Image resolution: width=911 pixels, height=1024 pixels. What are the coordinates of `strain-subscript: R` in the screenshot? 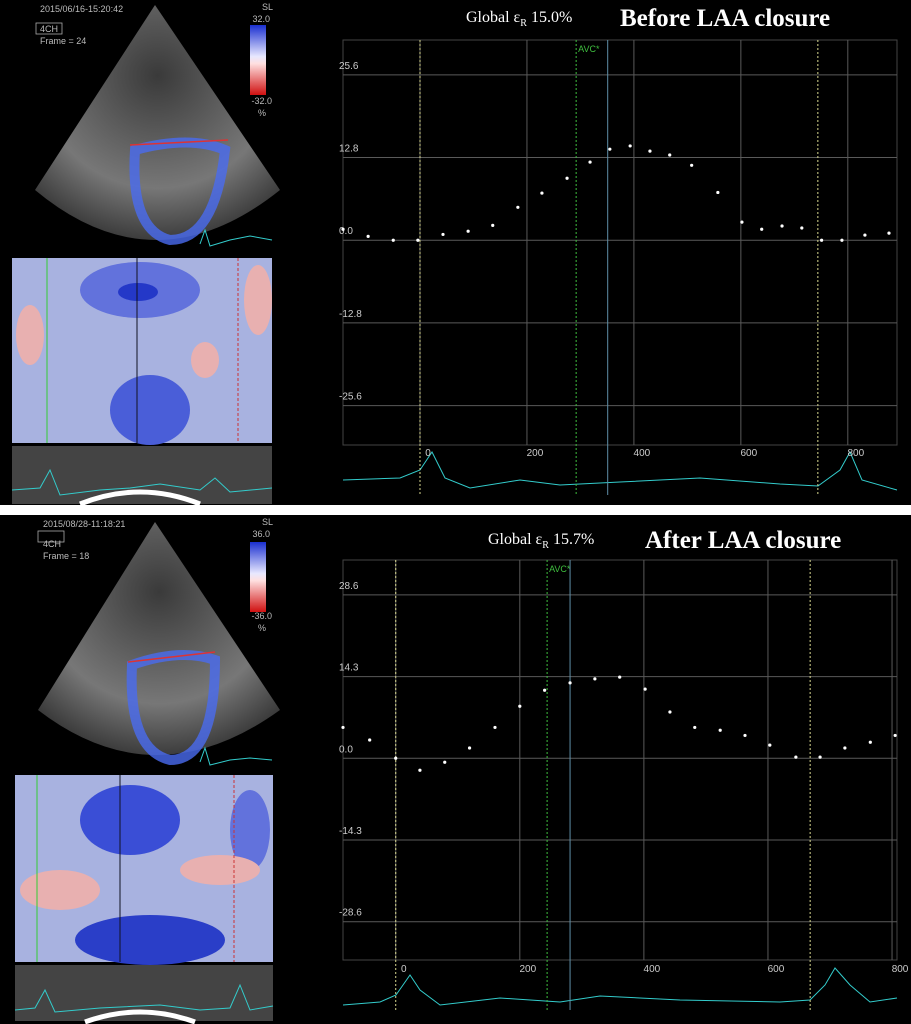 It's located at (545, 545).